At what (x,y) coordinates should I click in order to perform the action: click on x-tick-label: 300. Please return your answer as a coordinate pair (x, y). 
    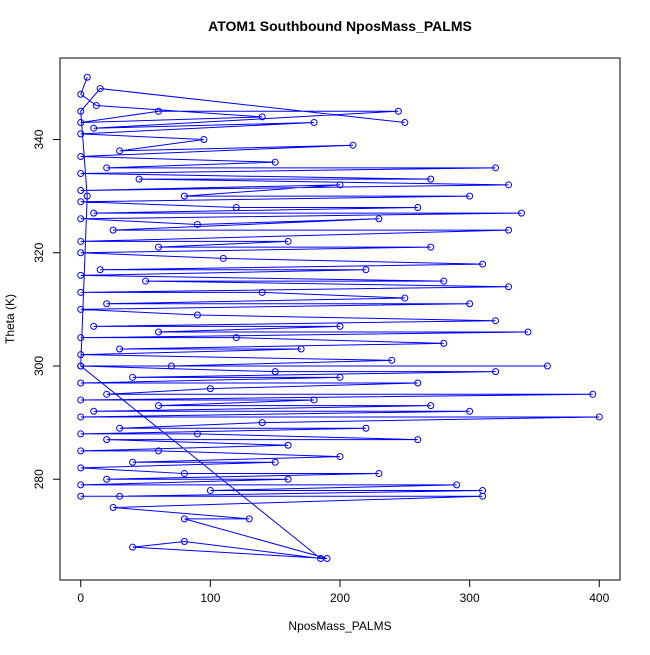
    Looking at the image, I should click on (470, 598).